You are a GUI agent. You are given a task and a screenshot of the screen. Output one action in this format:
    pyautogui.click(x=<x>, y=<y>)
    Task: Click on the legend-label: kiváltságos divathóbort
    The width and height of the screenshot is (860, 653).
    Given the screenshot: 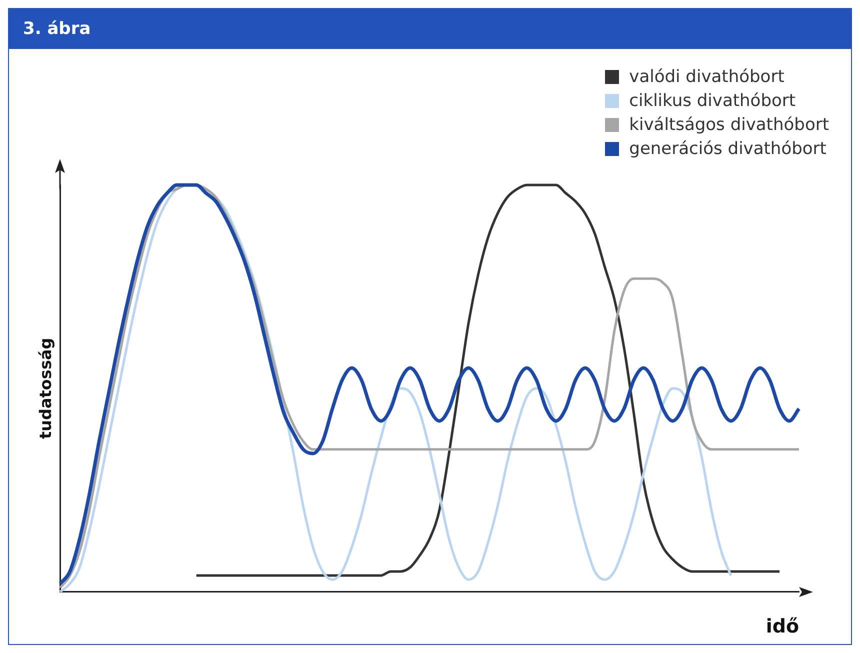 What is the action you would take?
    pyautogui.click(x=729, y=125)
    